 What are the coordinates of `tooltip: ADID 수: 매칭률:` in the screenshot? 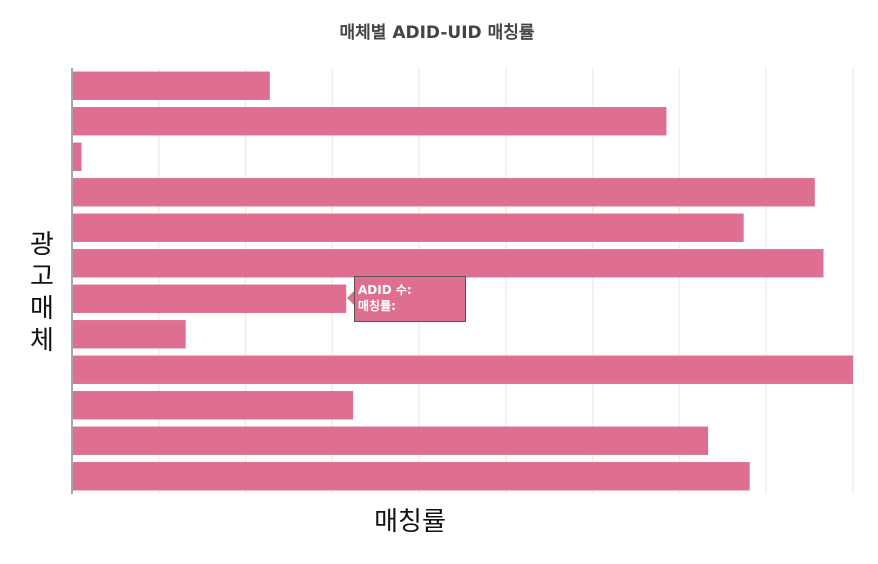 It's located at (410, 299).